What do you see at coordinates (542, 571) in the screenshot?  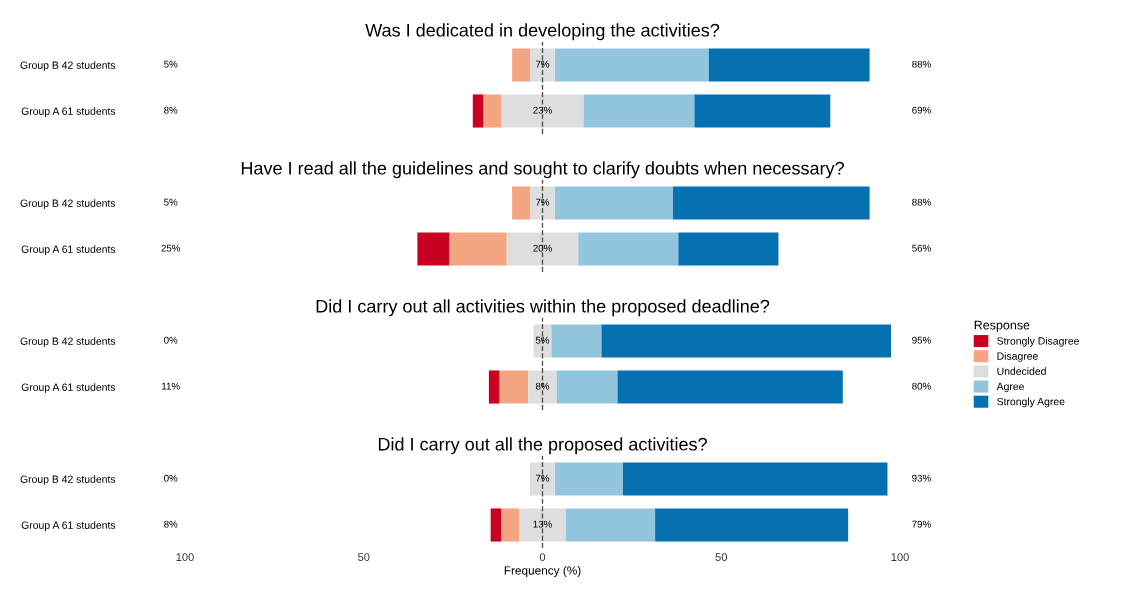 I see `x-axis-title: Frequency (%)` at bounding box center [542, 571].